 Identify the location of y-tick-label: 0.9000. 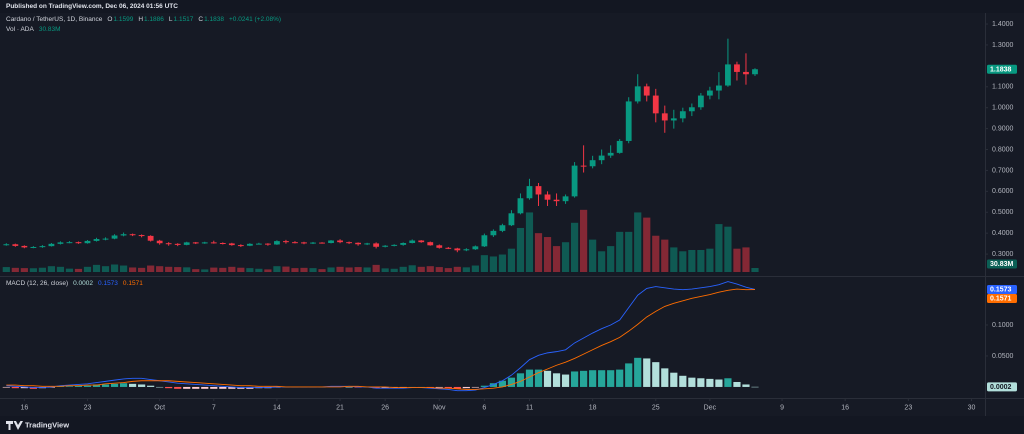
(1003, 128).